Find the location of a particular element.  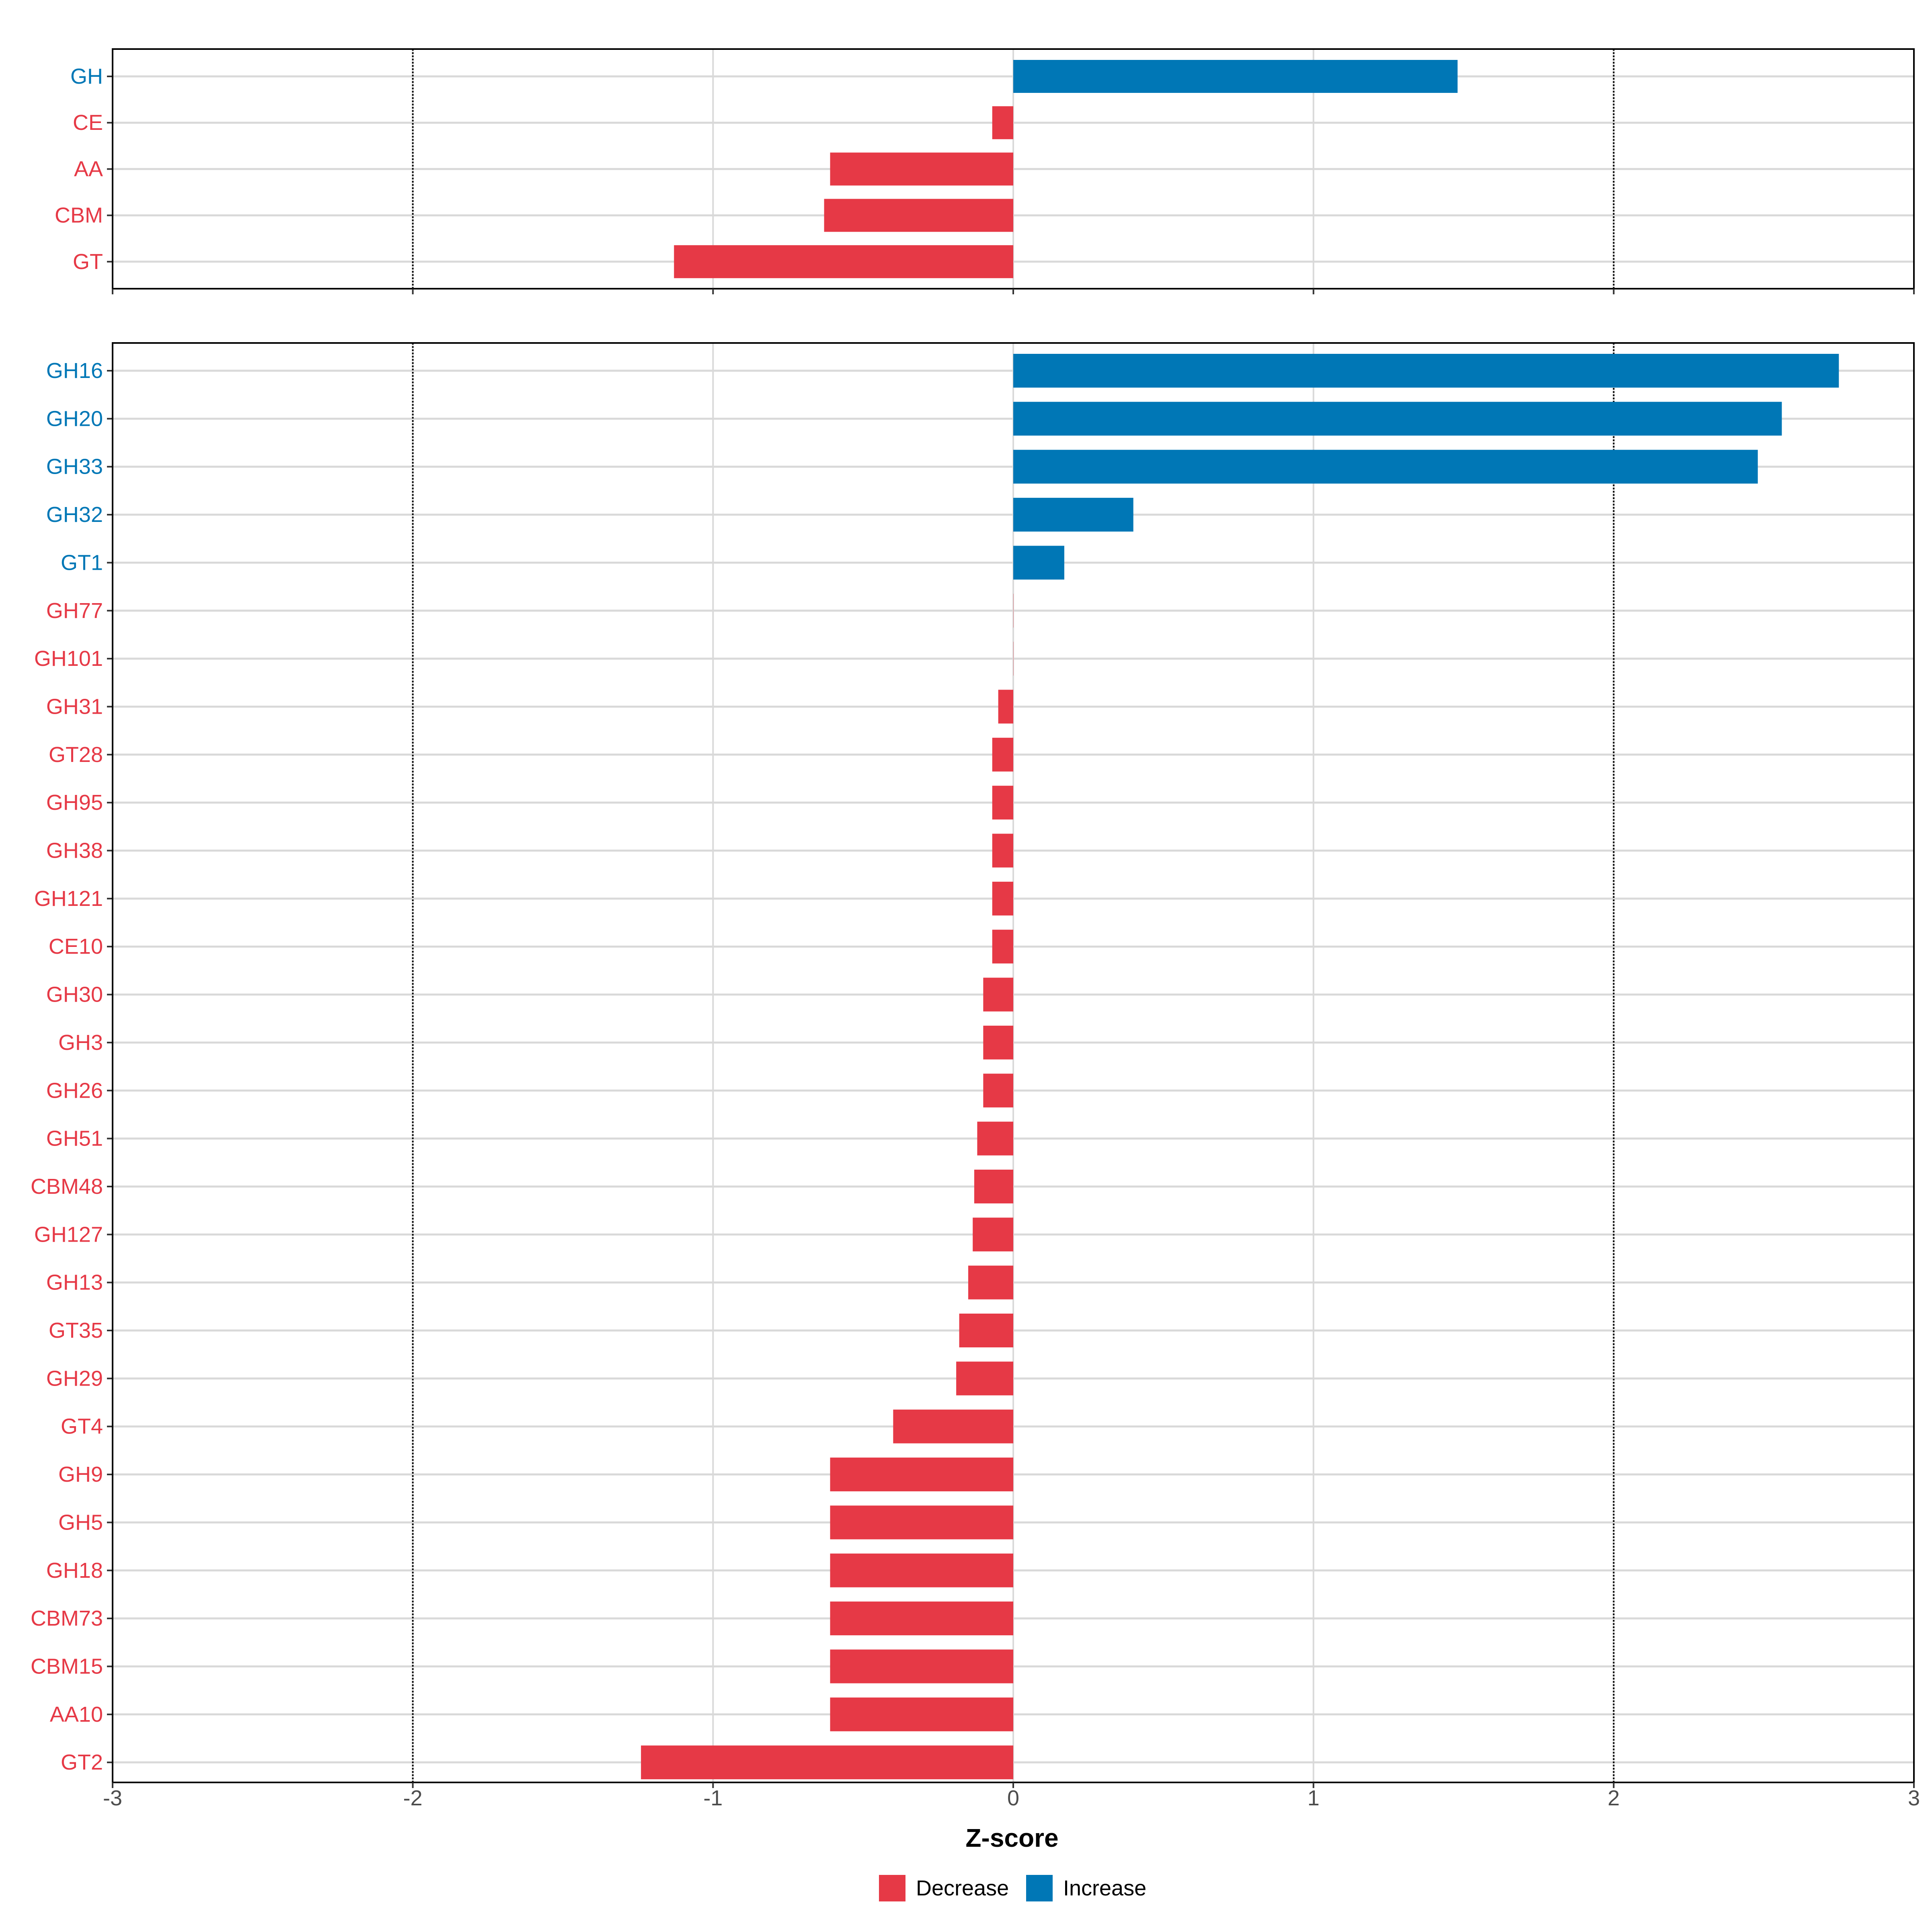

bar-GH51 is located at coordinates (995, 1138).